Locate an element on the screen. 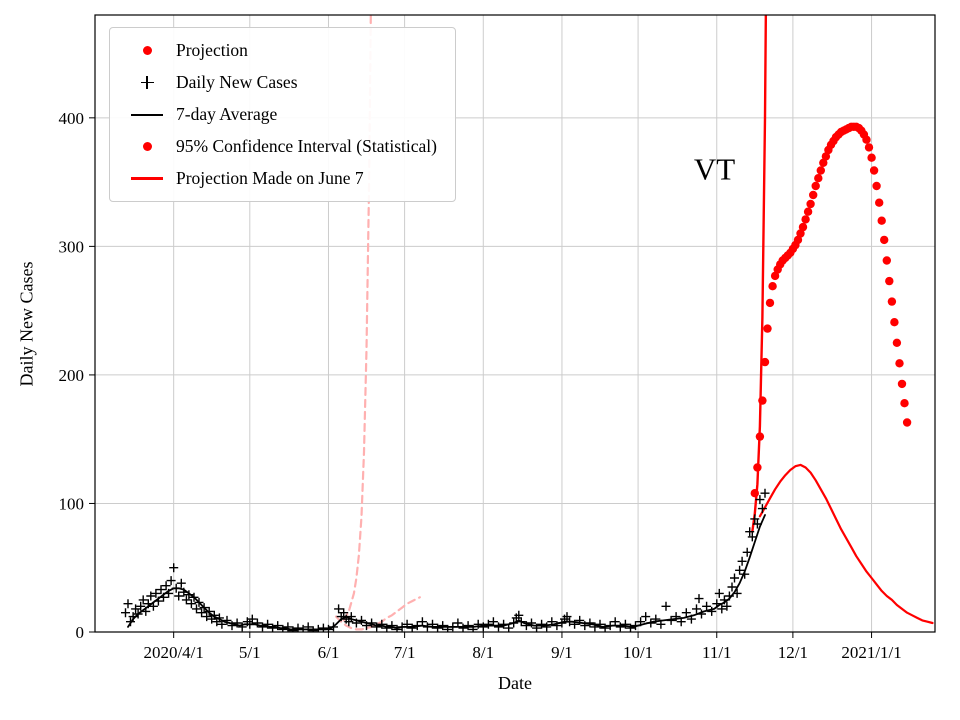 Image resolution: width=960 pixels, height=720 pixels. legend-item-confidence-interval: 95% Confidence Interval (Statistical) is located at coordinates (277, 146).